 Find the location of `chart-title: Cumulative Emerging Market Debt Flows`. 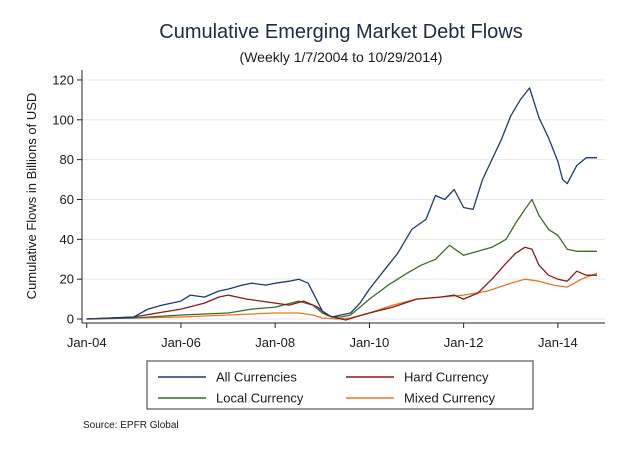

chart-title: Cumulative Emerging Market Debt Flows is located at coordinates (340, 32).